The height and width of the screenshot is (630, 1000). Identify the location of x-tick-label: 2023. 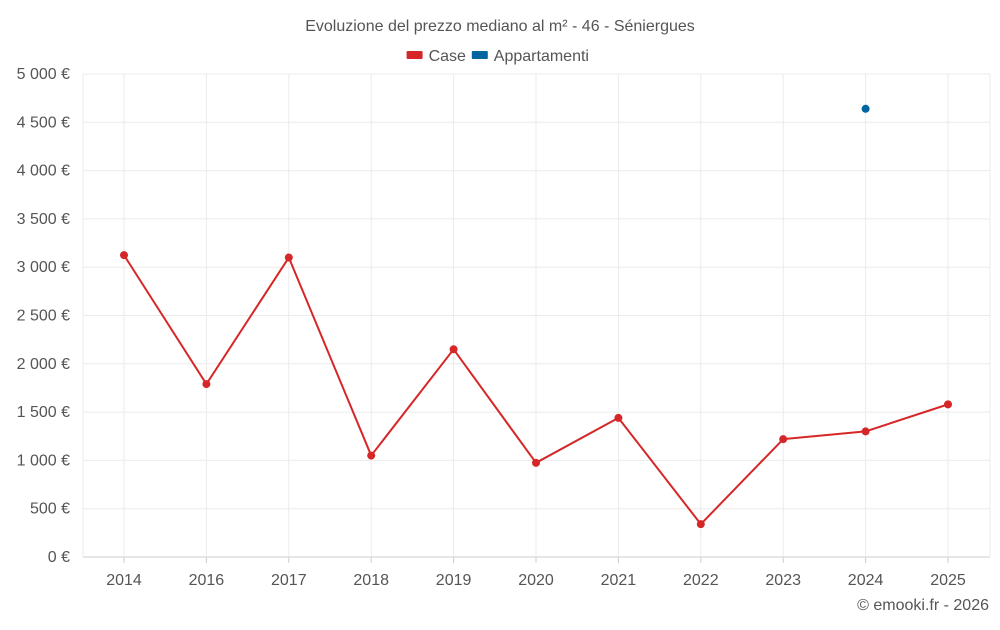
(783, 580).